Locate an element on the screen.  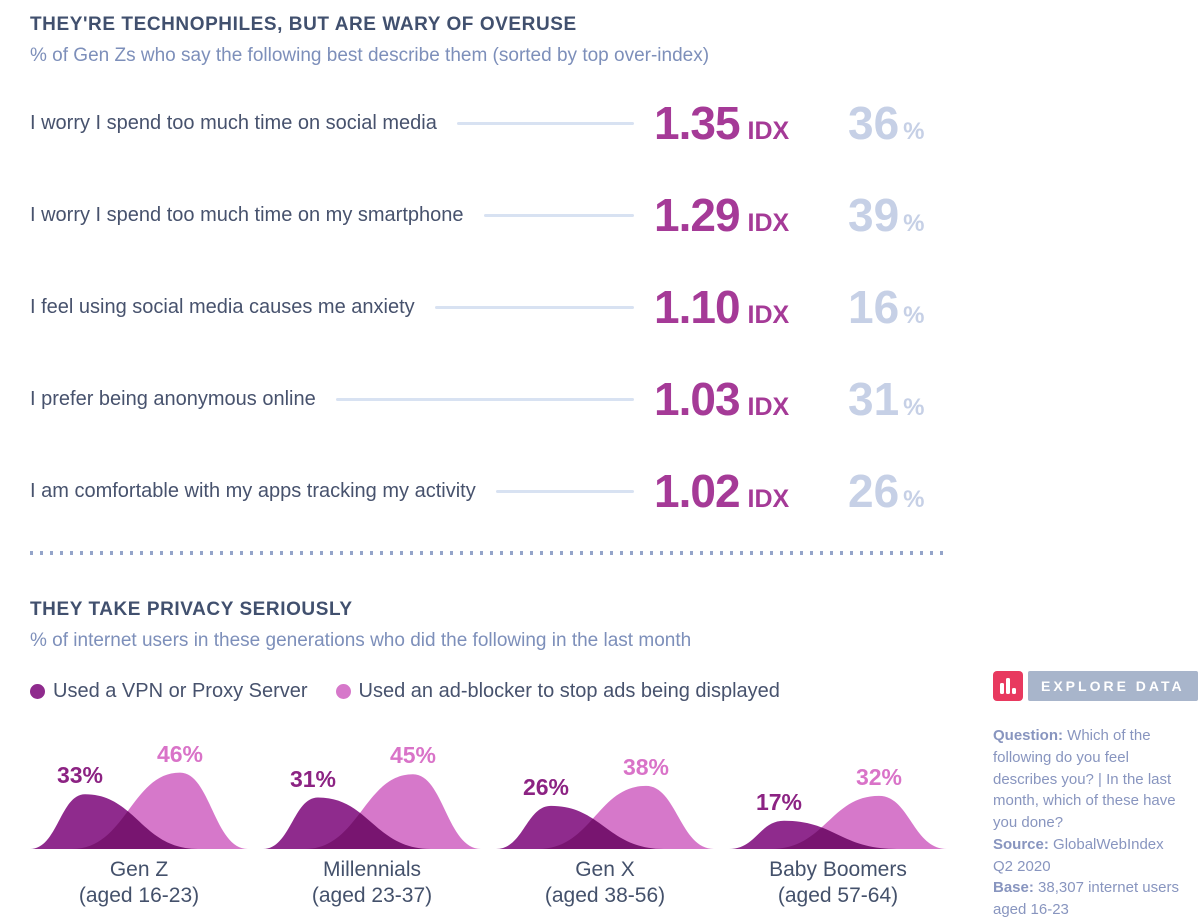
generation-age-range: (aged 23-37) is located at coordinates (372, 896).